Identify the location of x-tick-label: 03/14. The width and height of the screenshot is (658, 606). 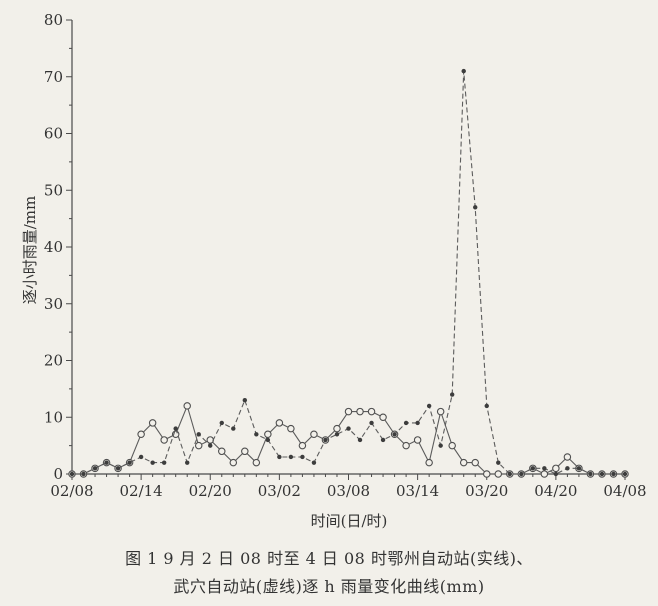
(417, 491).